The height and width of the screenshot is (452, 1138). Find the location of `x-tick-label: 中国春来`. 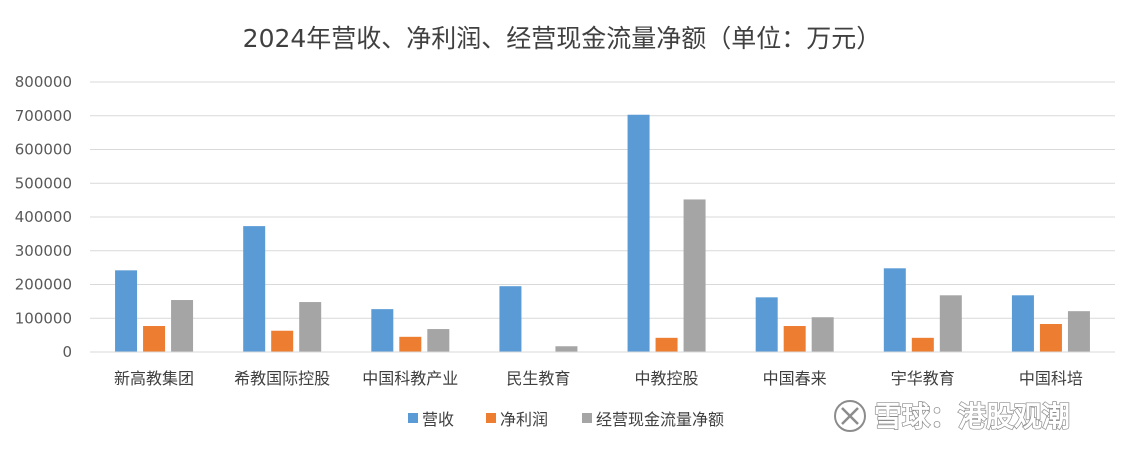

x-tick-label: 中国春来 is located at coordinates (795, 378).